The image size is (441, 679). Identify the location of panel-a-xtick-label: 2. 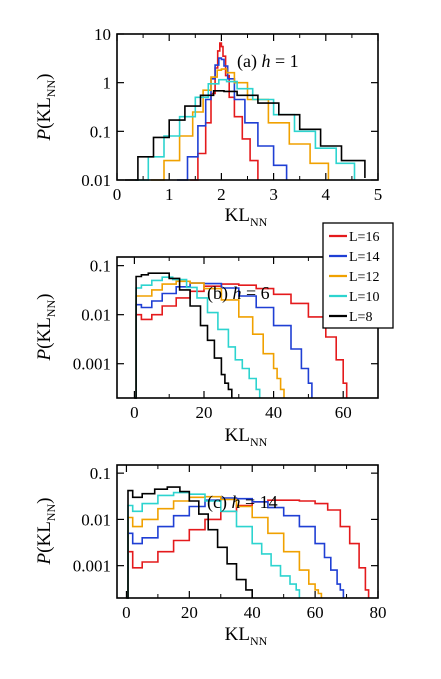
(221, 194).